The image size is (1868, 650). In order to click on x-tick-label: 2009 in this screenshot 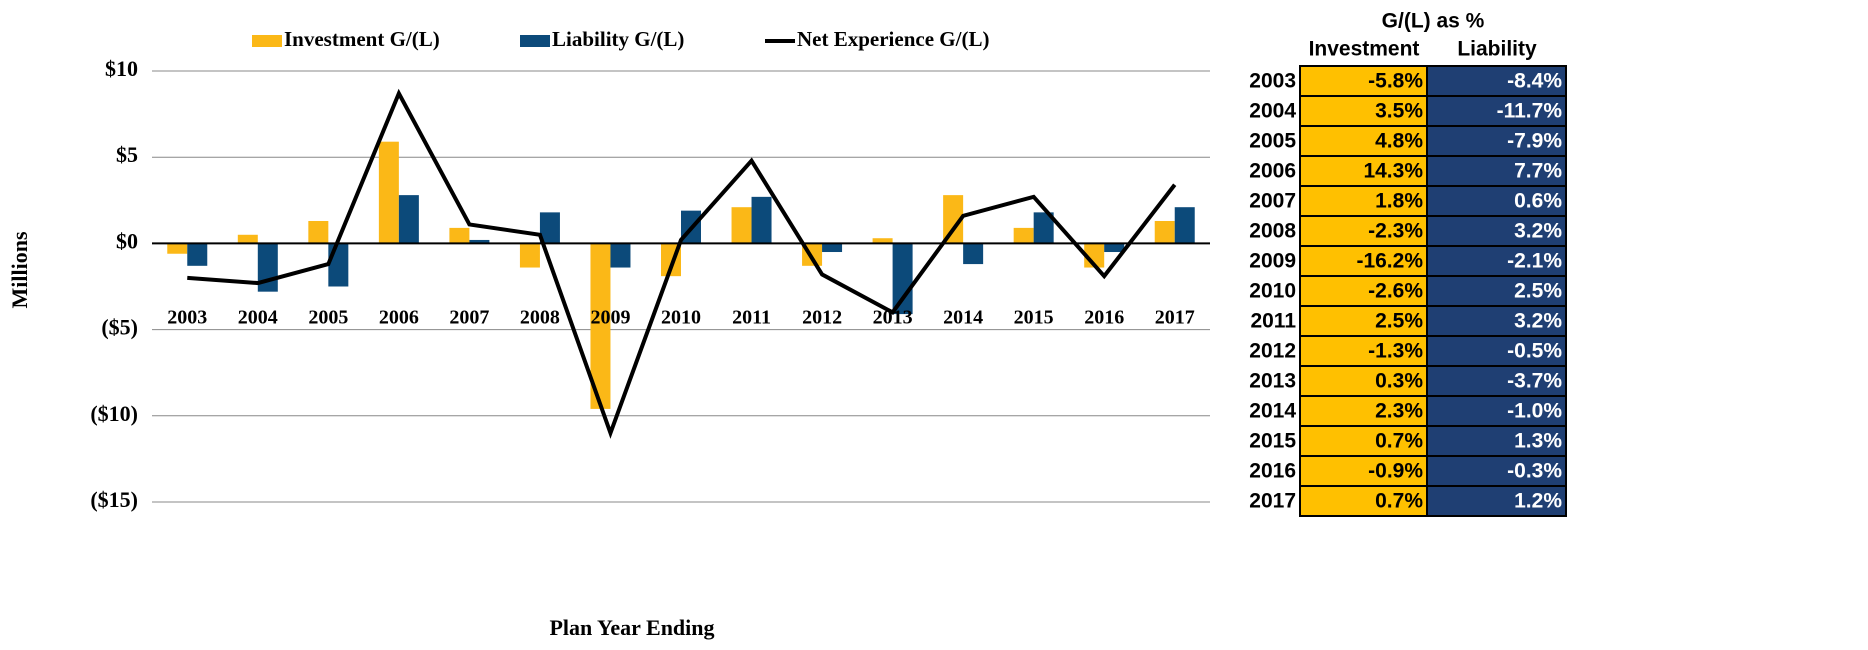, I will do `click(610, 318)`.